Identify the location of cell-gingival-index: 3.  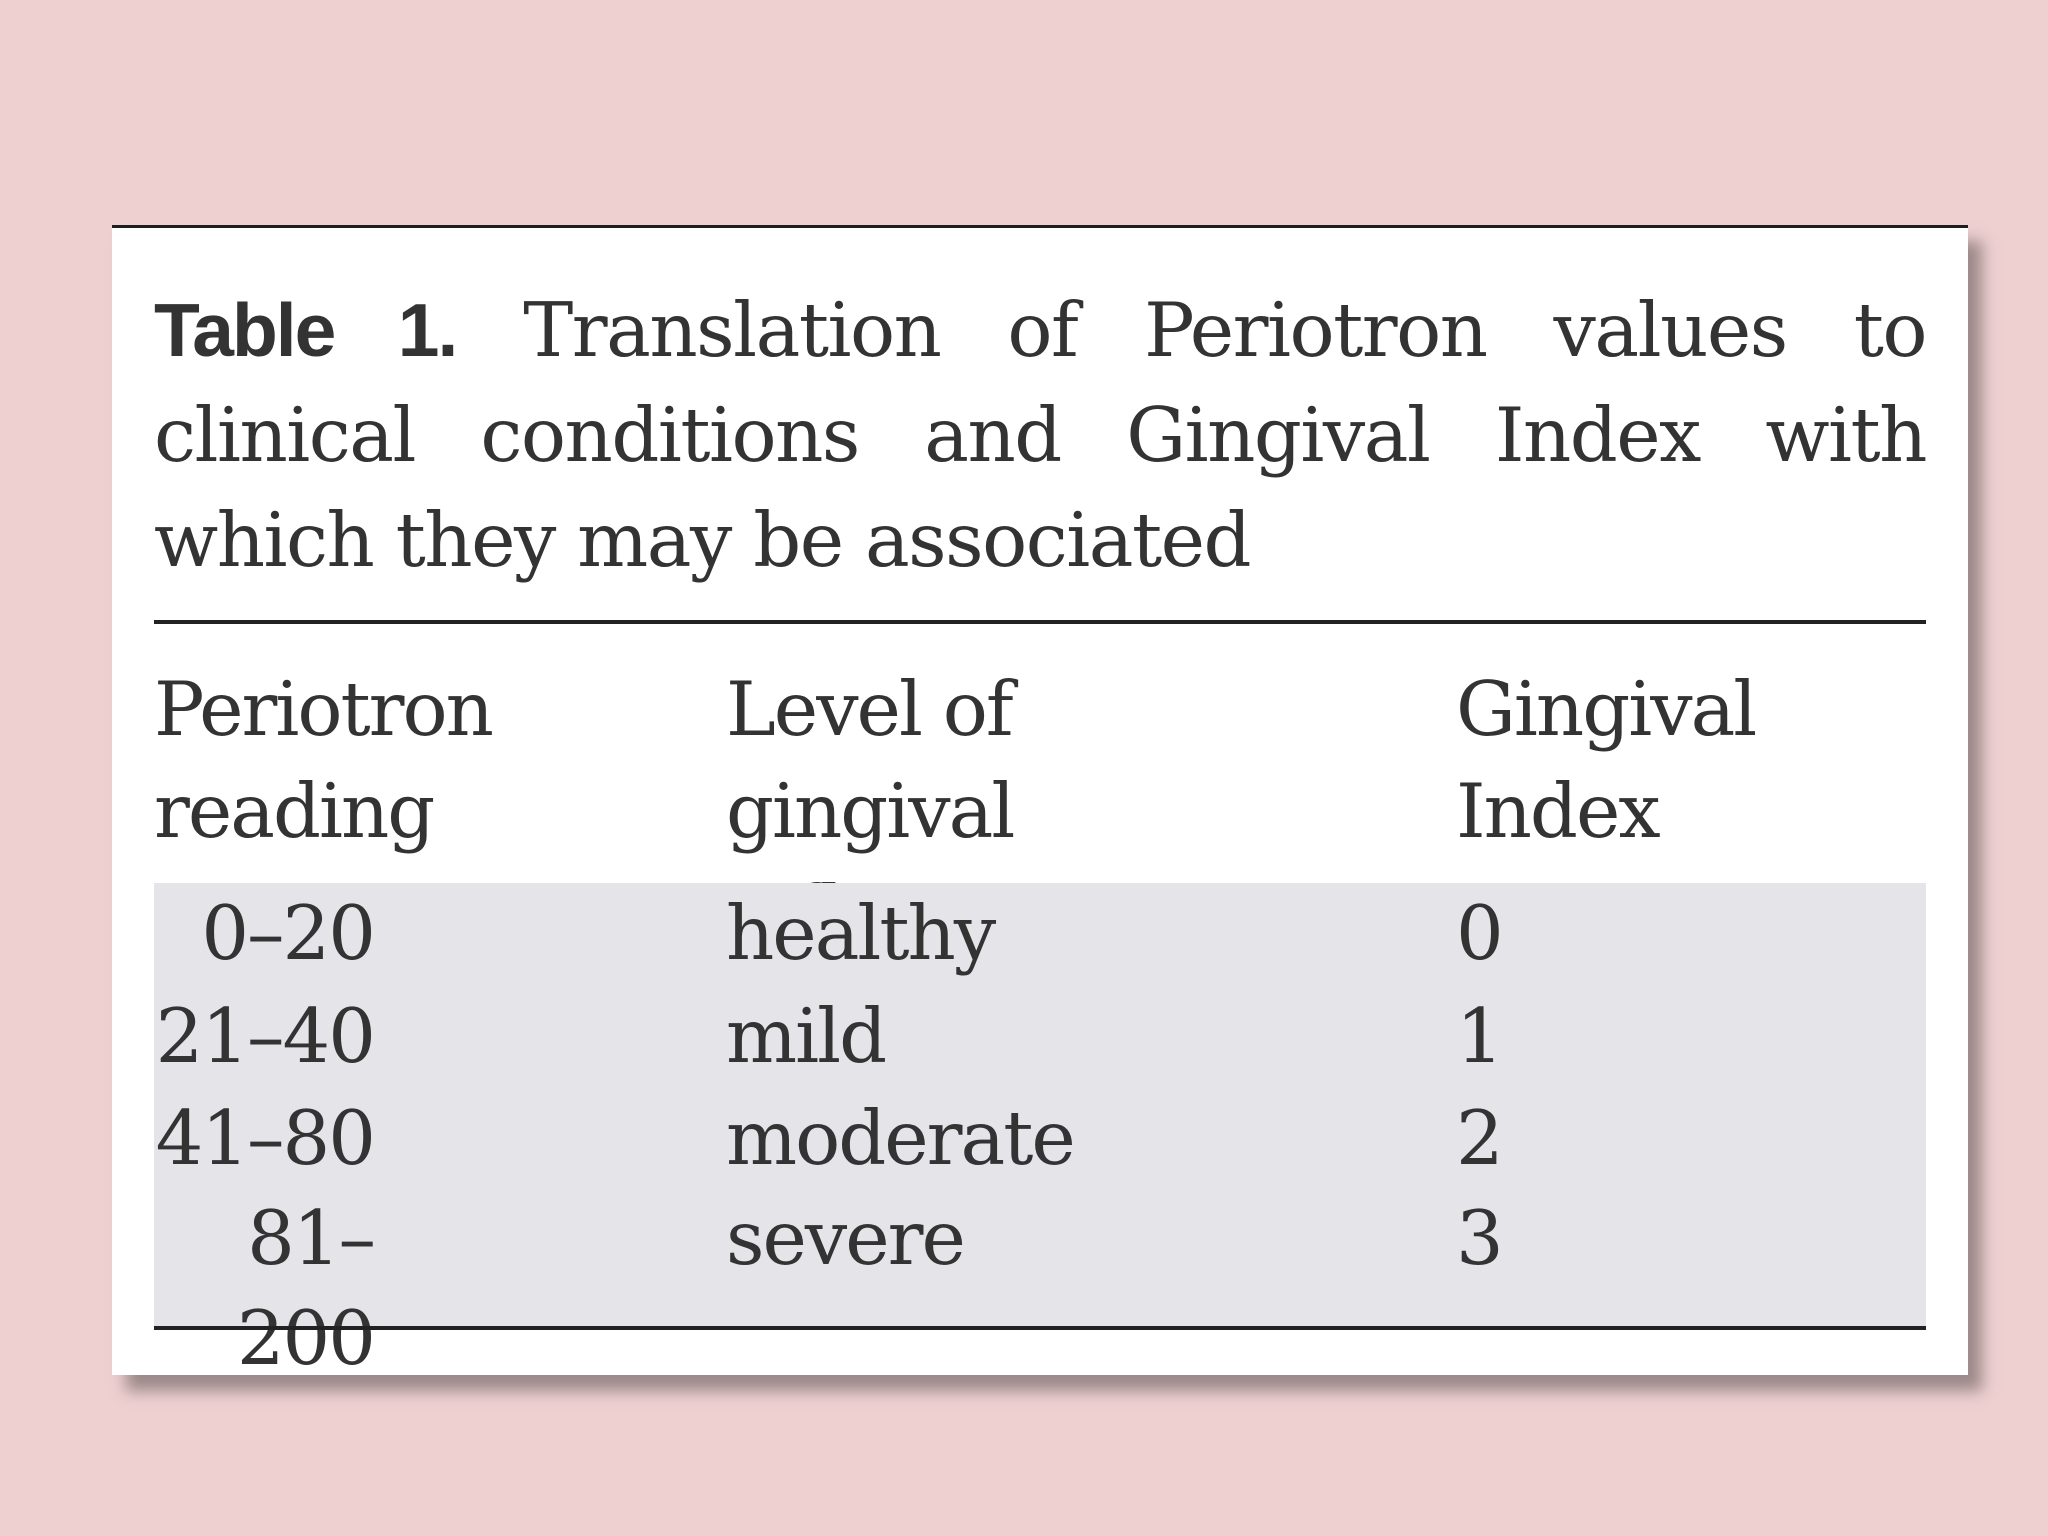
(1480, 1238).